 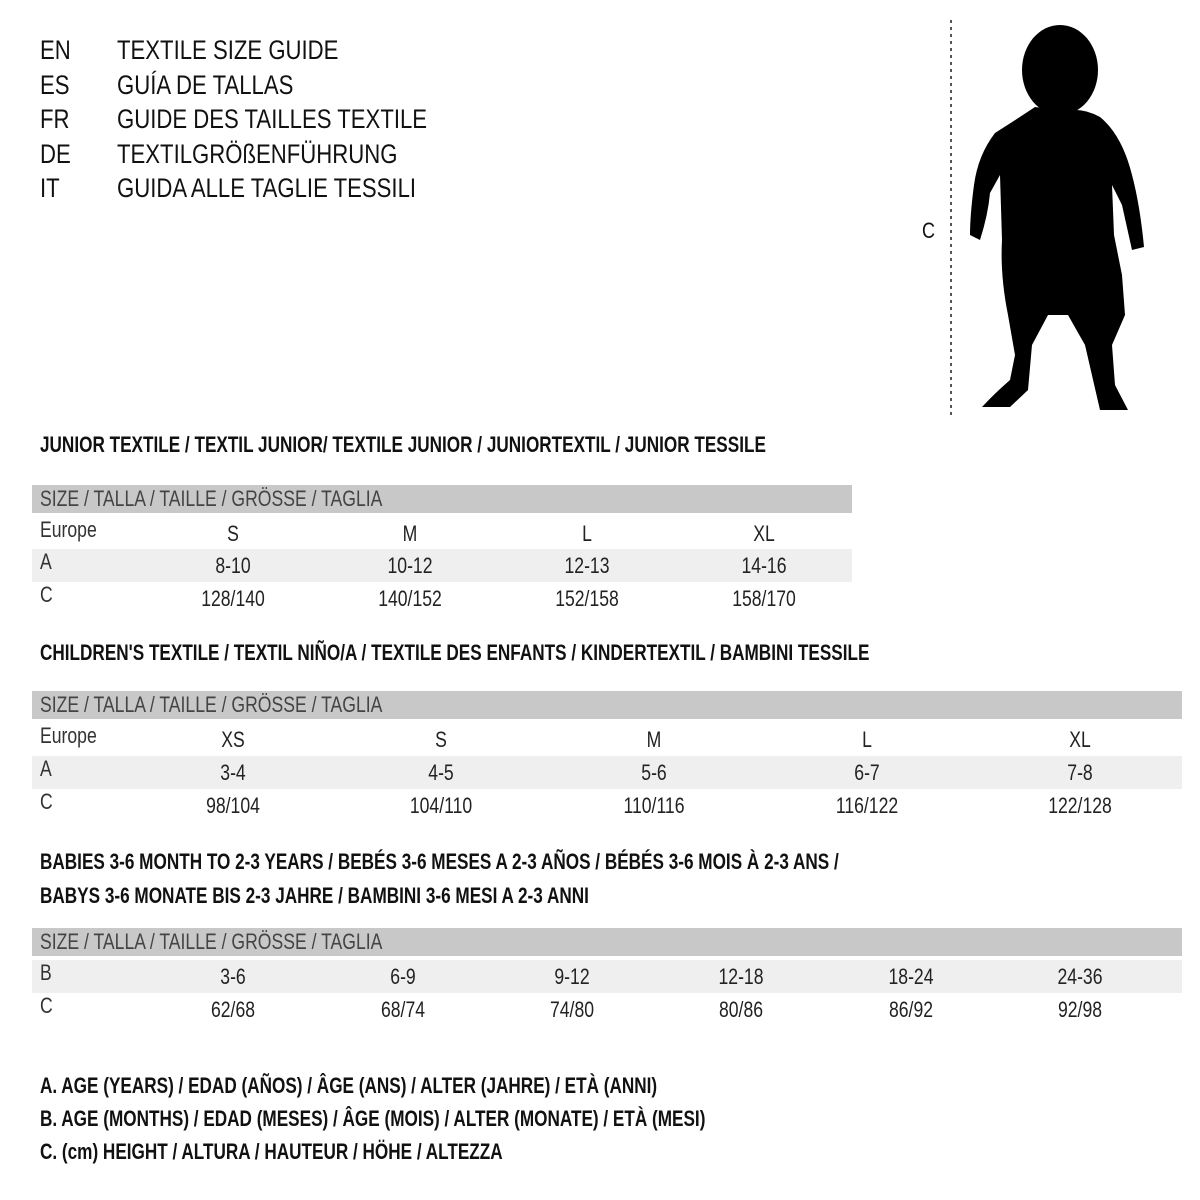 What do you see at coordinates (272, 119) in the screenshot?
I see `language-title: GUIDE DES TAILLES TEXTILE` at bounding box center [272, 119].